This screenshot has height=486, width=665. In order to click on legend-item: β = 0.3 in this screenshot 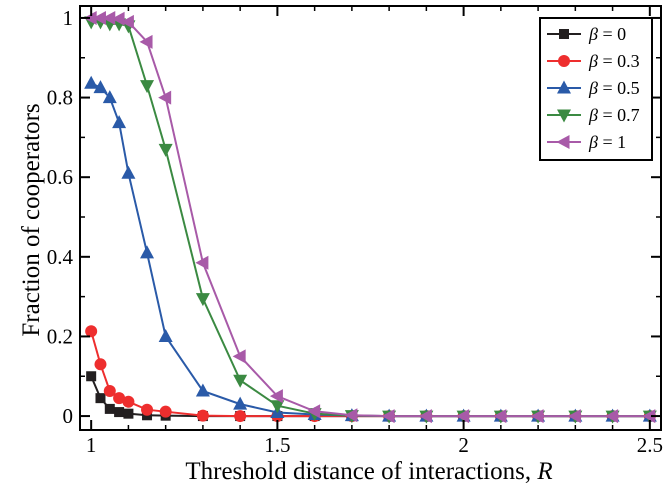, I will do `click(593, 61)`.